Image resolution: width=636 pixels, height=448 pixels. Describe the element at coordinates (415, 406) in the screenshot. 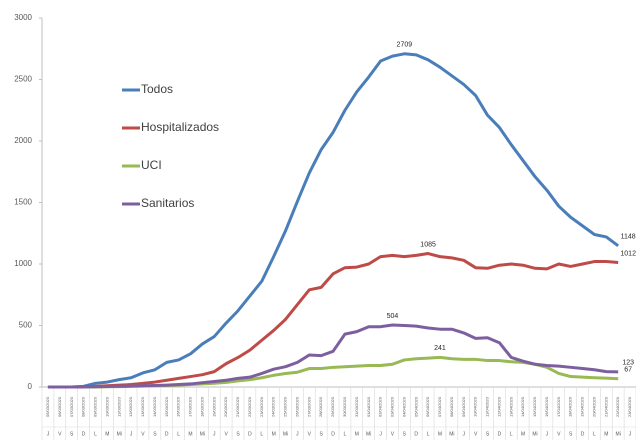

I see `x-tick-label: 05/04/2020` at that location.